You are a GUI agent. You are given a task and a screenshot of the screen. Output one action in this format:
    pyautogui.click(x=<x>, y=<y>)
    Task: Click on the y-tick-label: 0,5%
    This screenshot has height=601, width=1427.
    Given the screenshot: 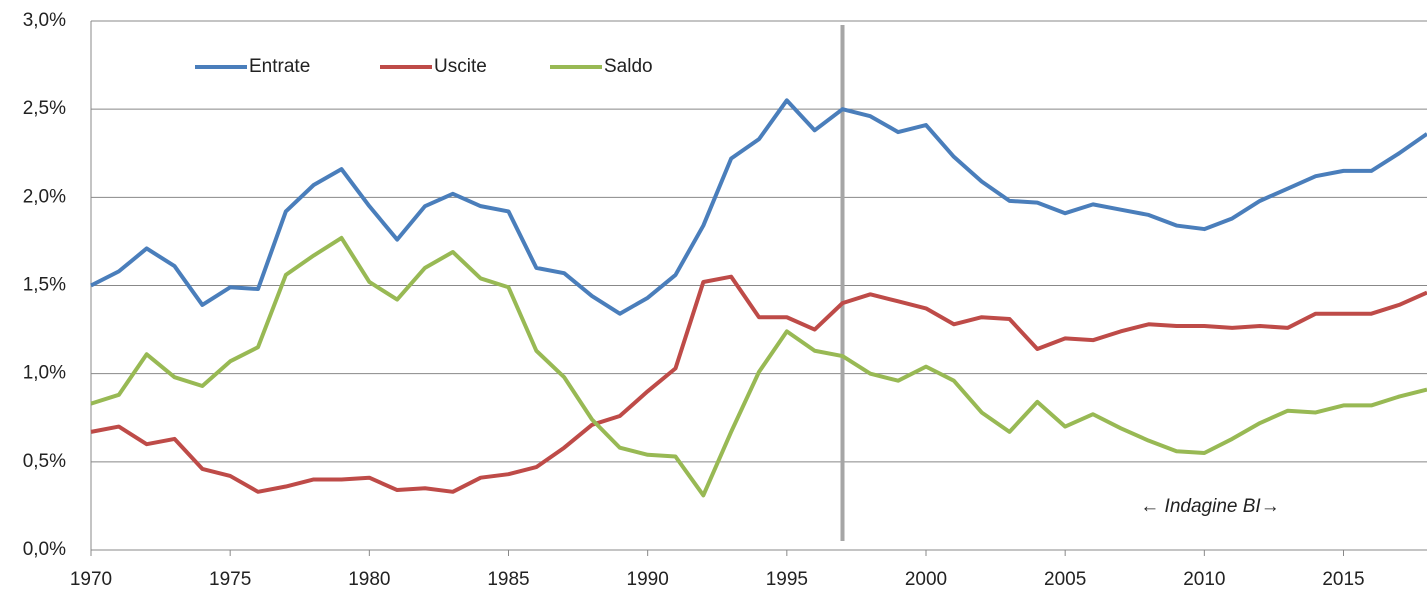 What is the action you would take?
    pyautogui.click(x=44, y=461)
    